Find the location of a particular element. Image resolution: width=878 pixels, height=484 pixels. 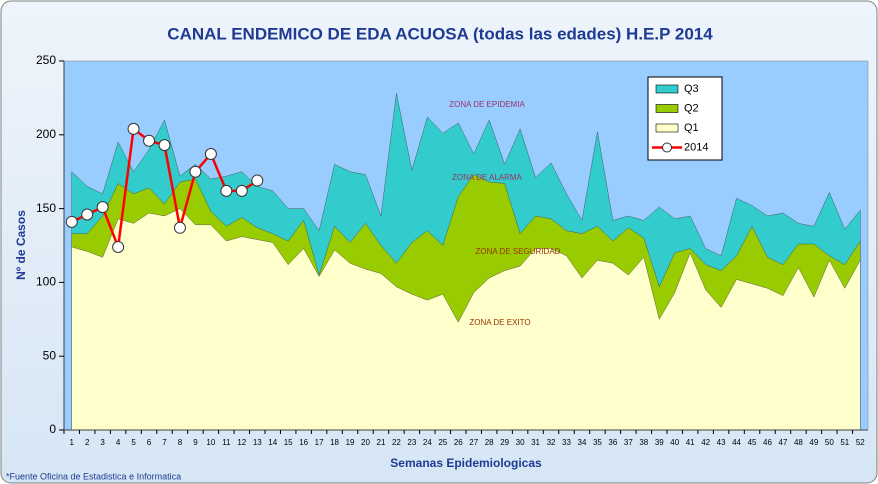

x-tick-label: 27 is located at coordinates (473, 442).